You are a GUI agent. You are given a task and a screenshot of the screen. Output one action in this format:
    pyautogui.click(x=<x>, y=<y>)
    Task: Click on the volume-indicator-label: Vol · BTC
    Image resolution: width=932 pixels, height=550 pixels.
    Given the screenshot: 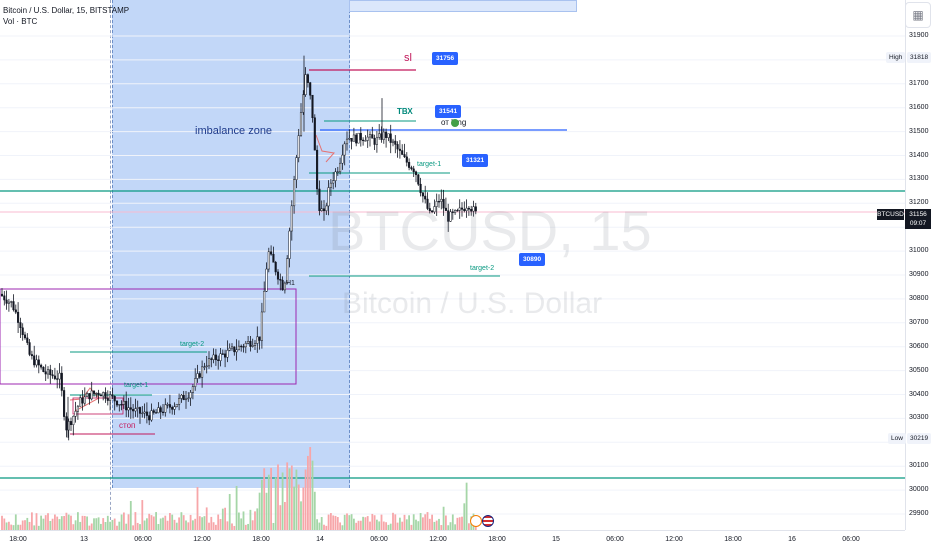 What is the action you would take?
    pyautogui.click(x=20, y=21)
    